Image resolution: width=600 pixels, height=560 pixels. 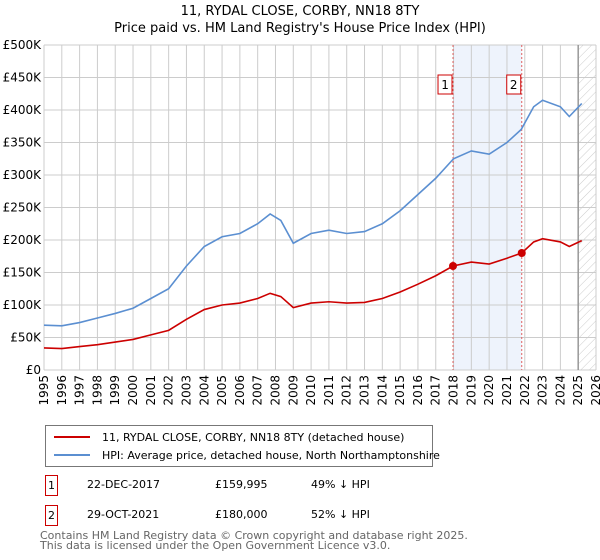 I want to click on sale-row-2: 2 29-OCT-2021 £180,000 52% ↓ HPI, so click(x=295, y=515).